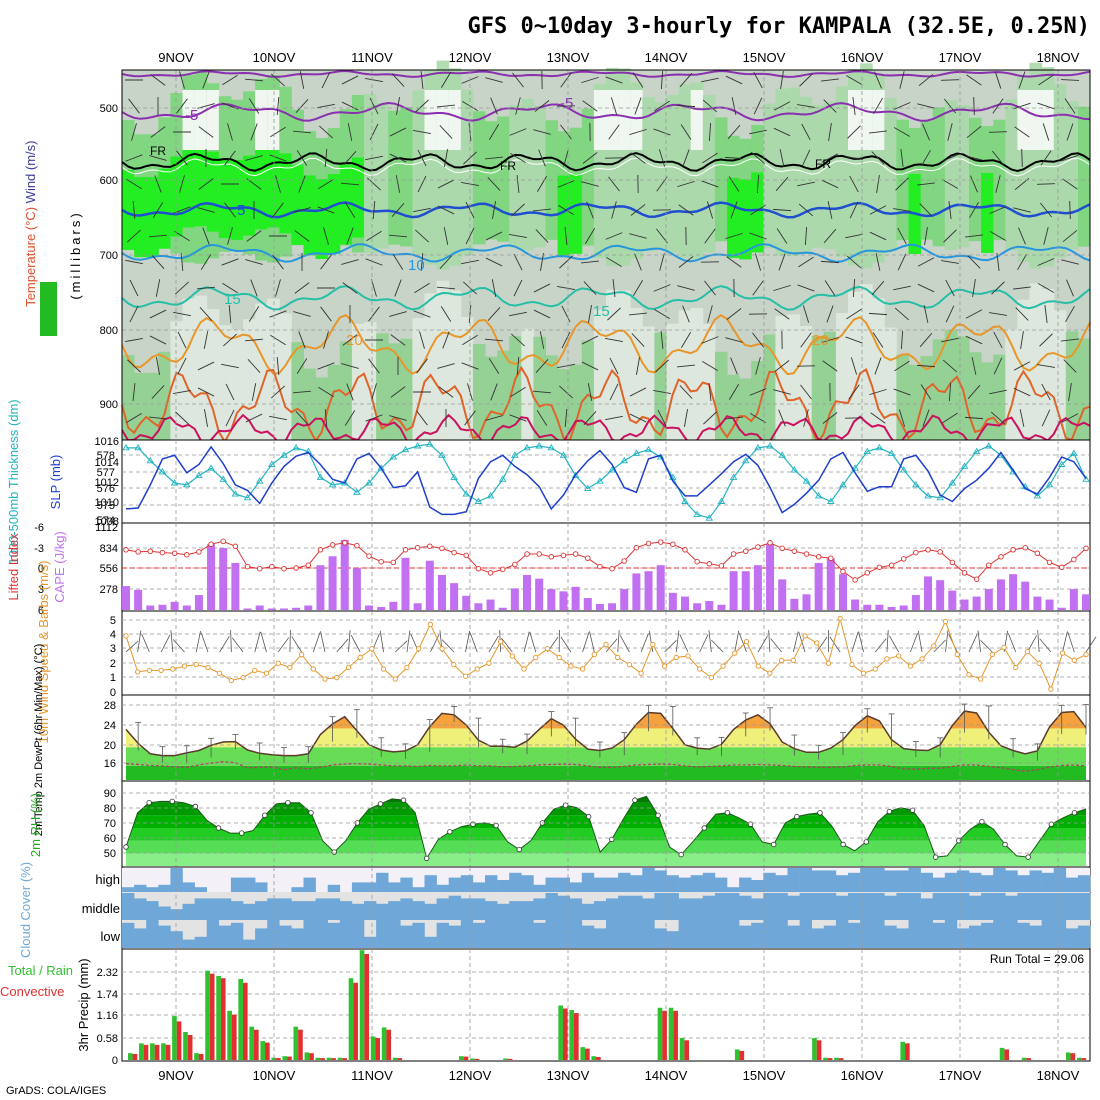 The image size is (1100, 1100). I want to click on tick-label: 3, so click(113, 649).